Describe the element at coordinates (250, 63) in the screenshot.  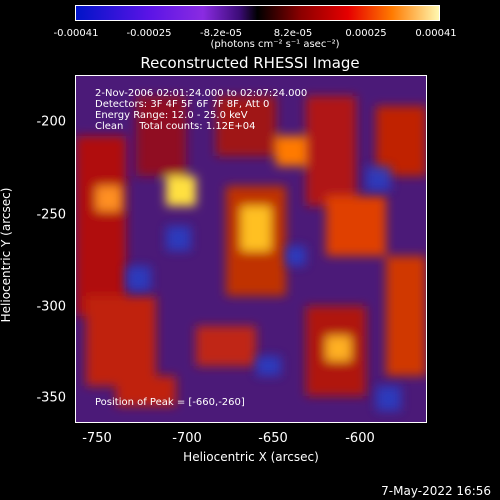
I see `image-title: Reconstructed RHESSI Image` at that location.